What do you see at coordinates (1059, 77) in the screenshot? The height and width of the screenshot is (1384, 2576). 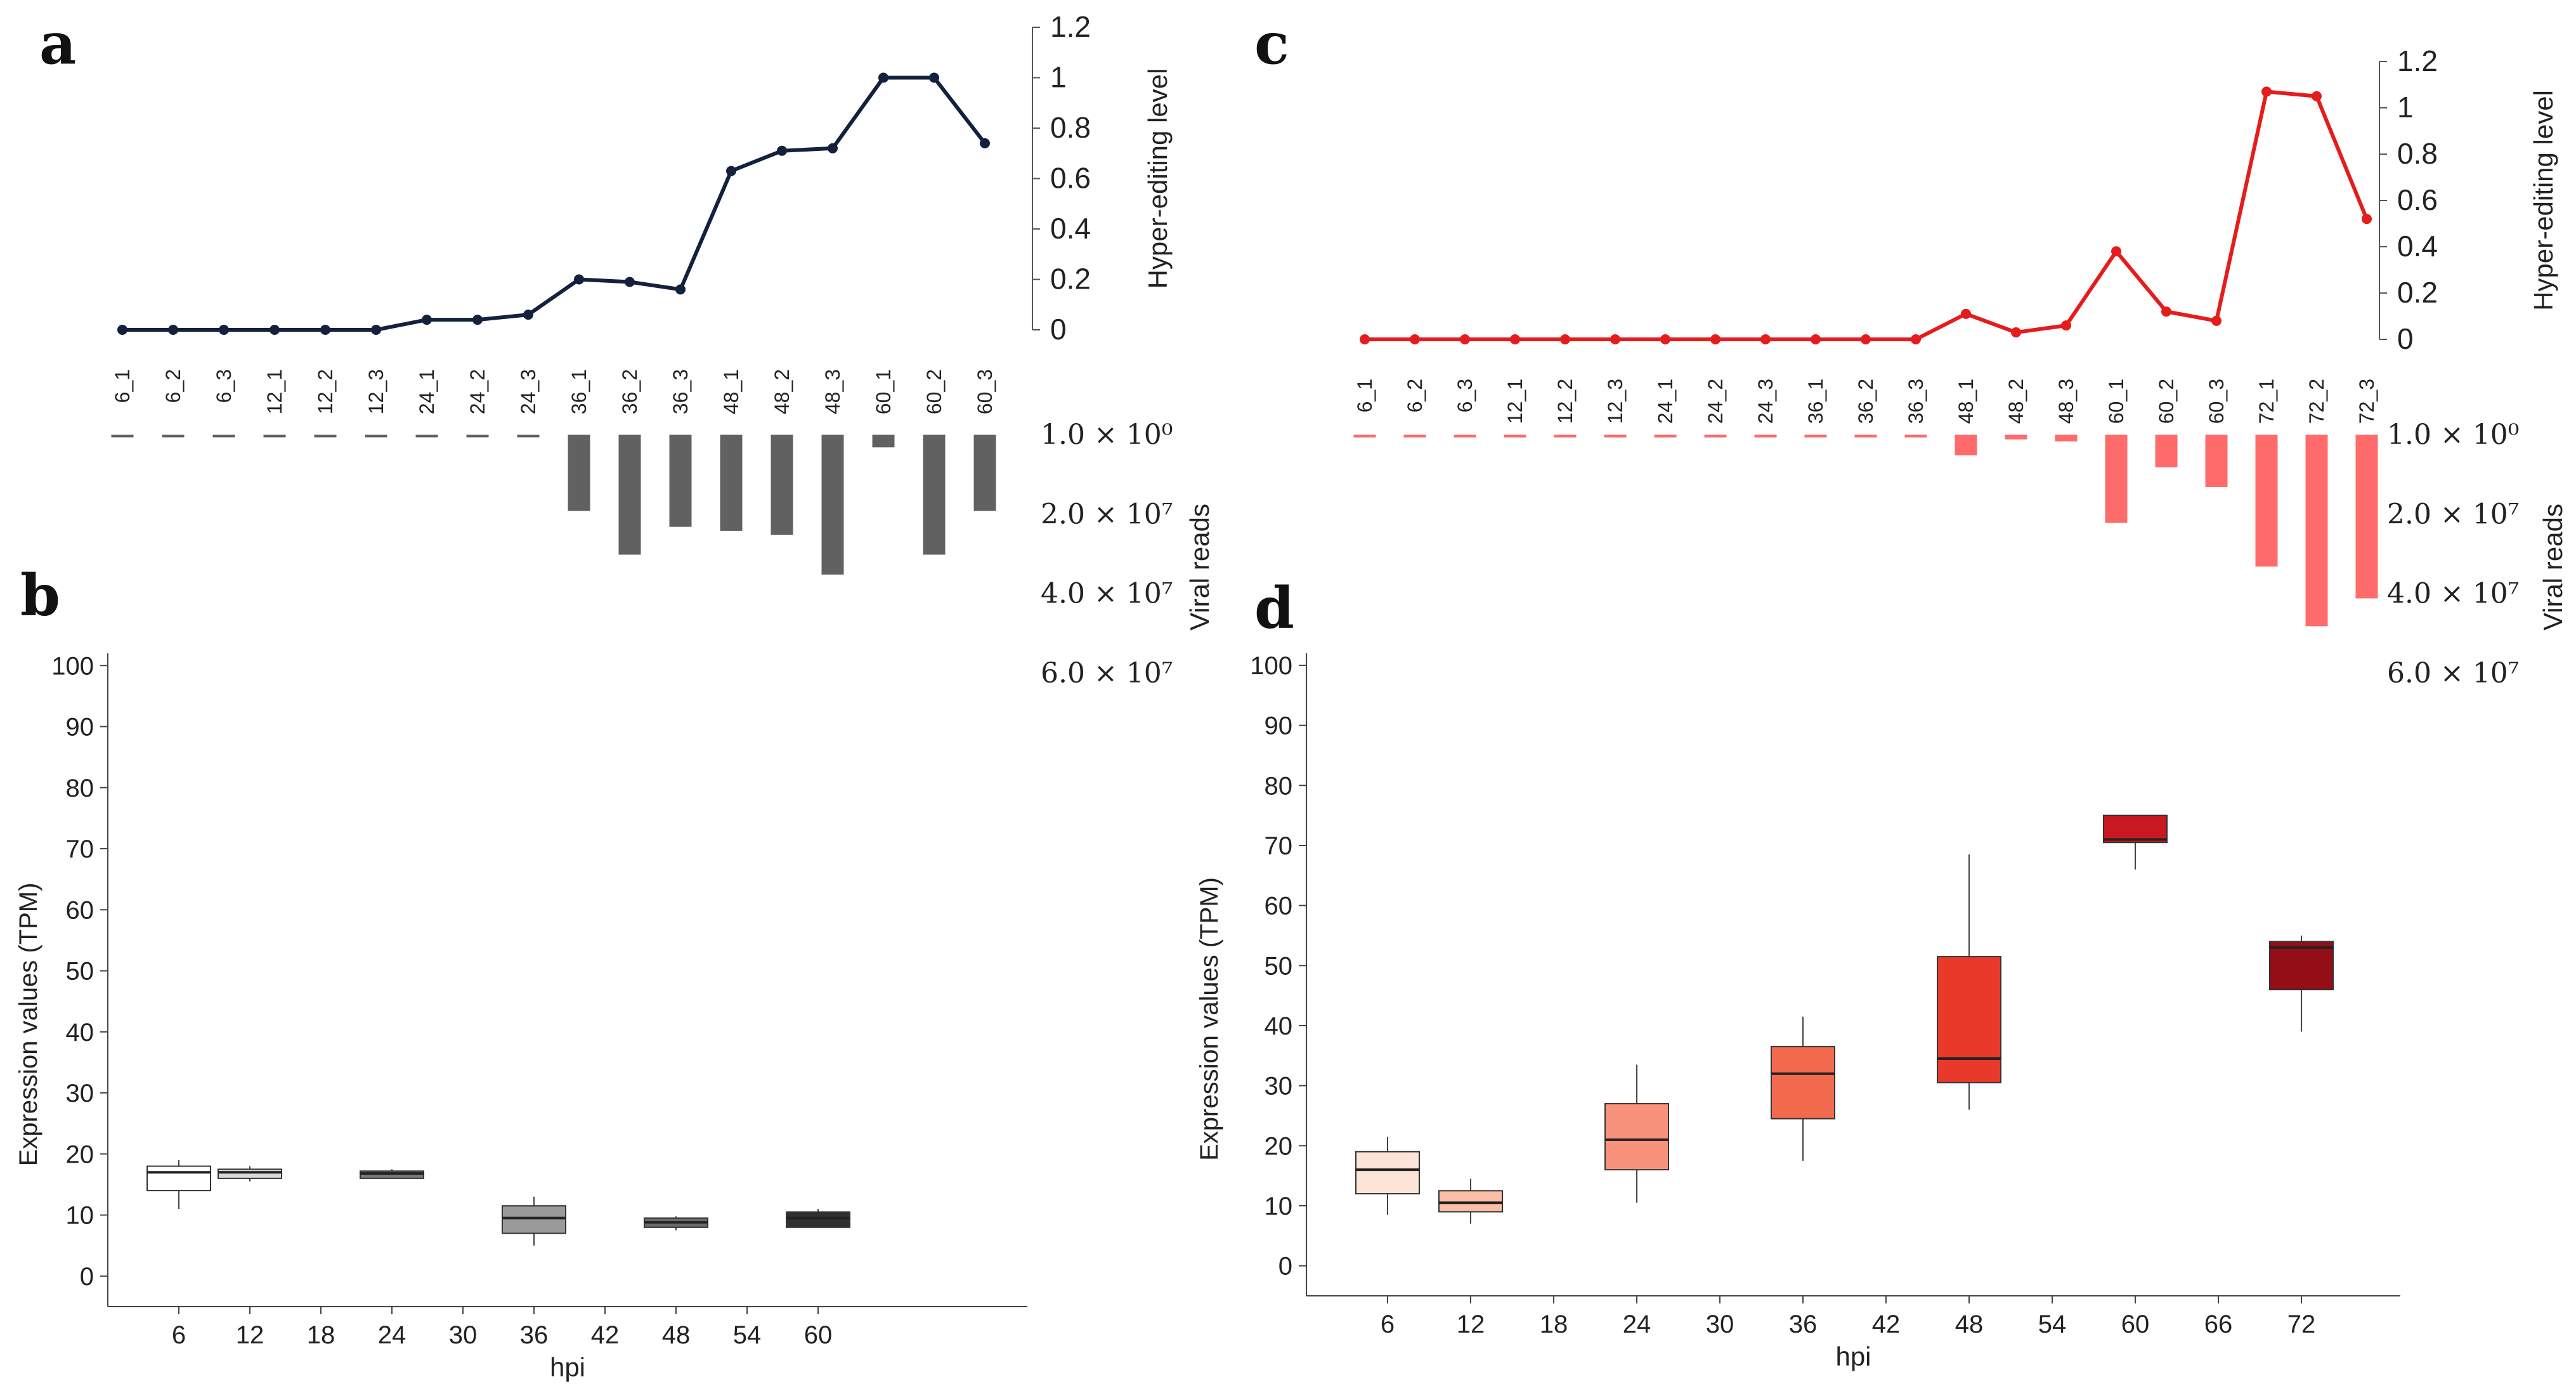 I see `a-y-tick-label: 1` at bounding box center [1059, 77].